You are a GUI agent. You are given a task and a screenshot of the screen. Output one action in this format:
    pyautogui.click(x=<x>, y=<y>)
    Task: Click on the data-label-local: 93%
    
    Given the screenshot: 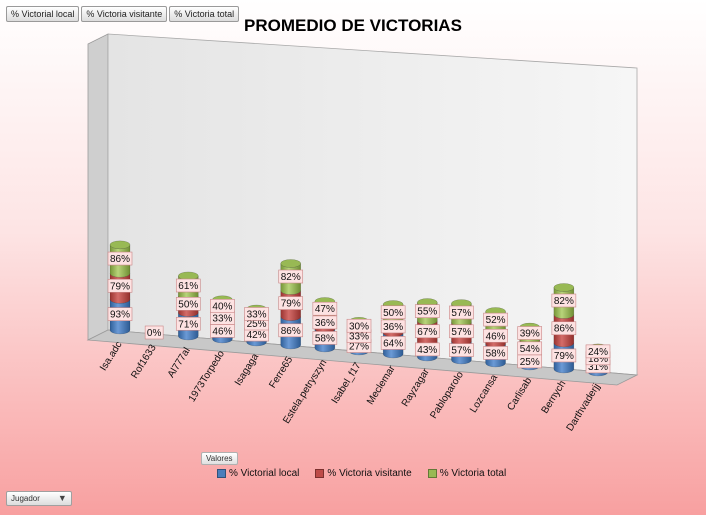 What is the action you would take?
    pyautogui.click(x=120, y=314)
    